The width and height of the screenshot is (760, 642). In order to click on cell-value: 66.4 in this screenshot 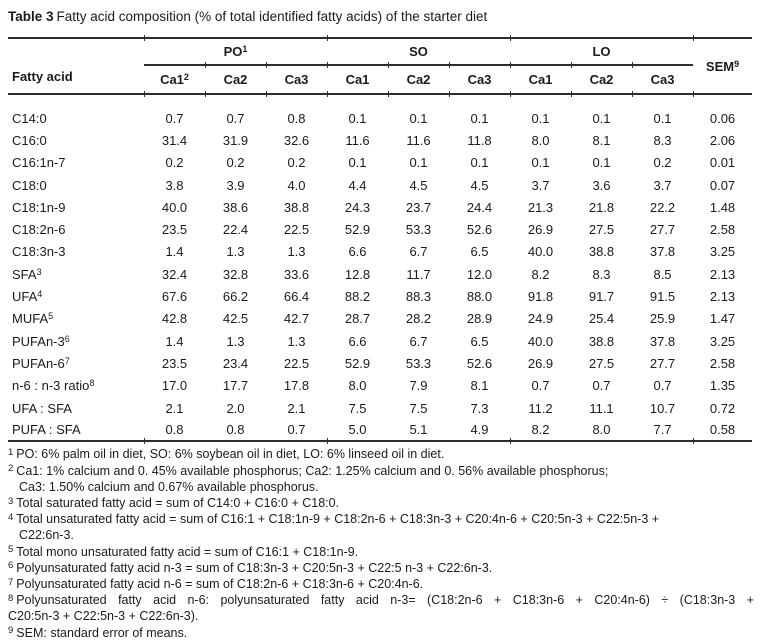, I will do `click(296, 297)`.